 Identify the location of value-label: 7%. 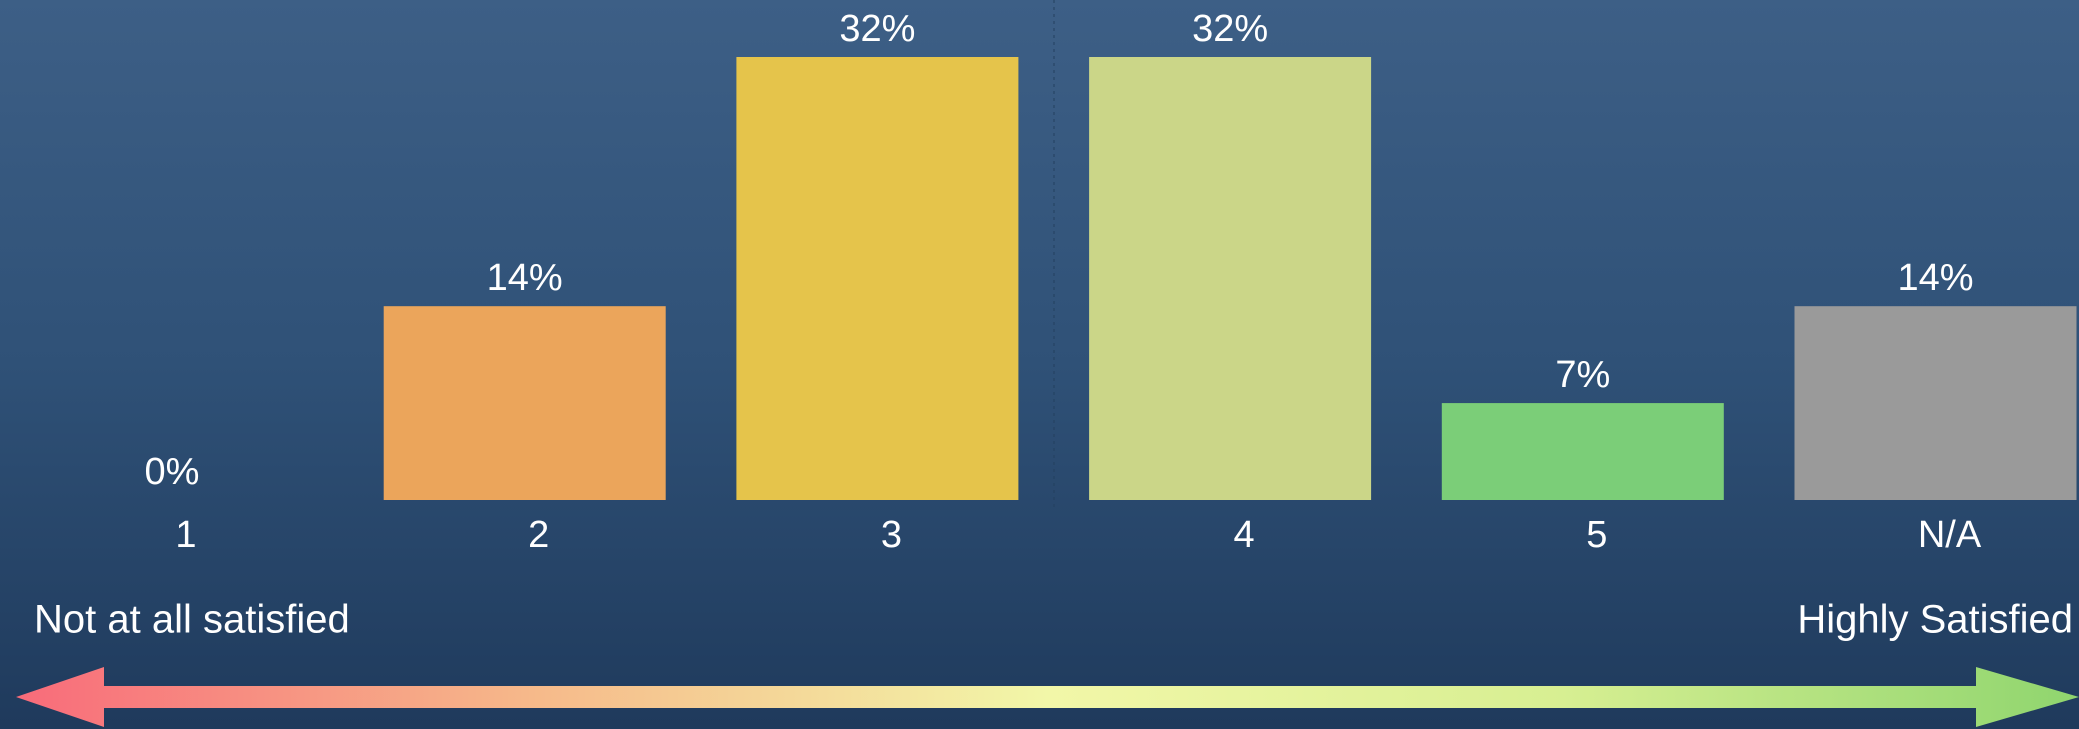
(1582, 375).